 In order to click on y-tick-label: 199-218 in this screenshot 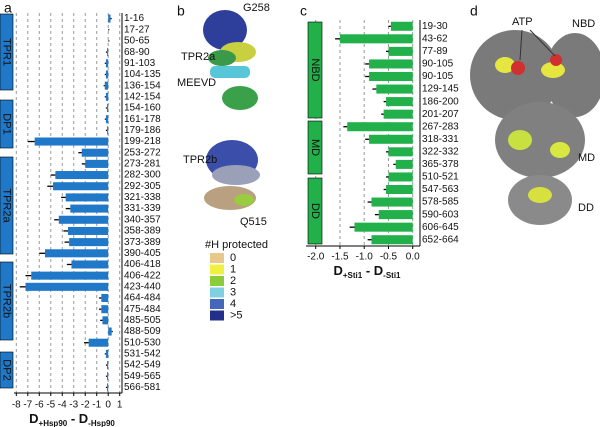, I will do `click(142, 141)`.